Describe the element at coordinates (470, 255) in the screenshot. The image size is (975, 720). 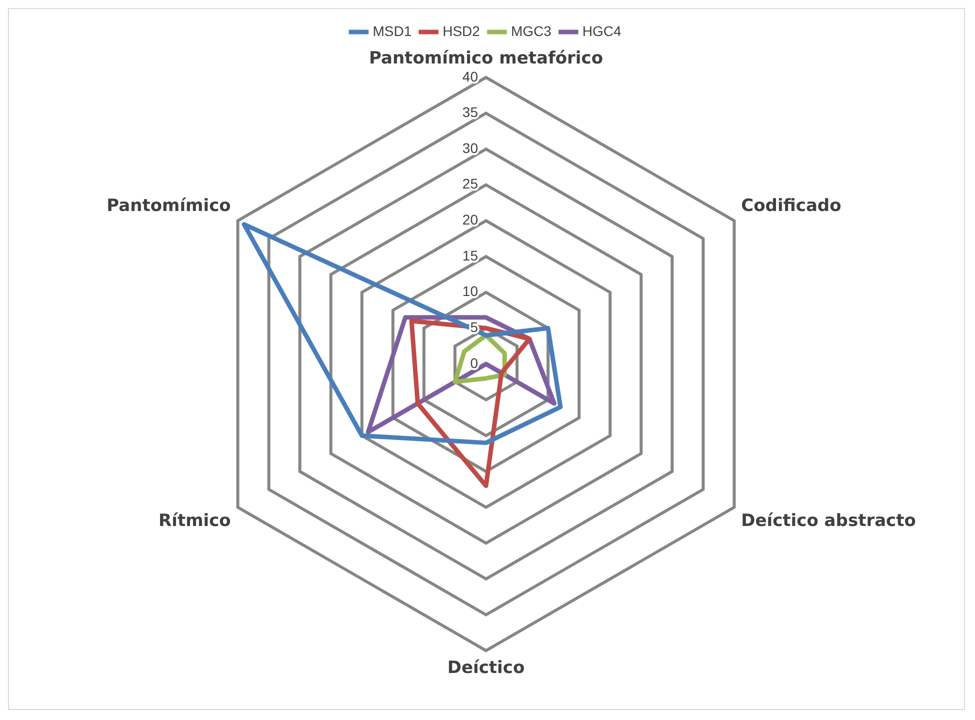
I see `y-tick-label: 15` at that location.